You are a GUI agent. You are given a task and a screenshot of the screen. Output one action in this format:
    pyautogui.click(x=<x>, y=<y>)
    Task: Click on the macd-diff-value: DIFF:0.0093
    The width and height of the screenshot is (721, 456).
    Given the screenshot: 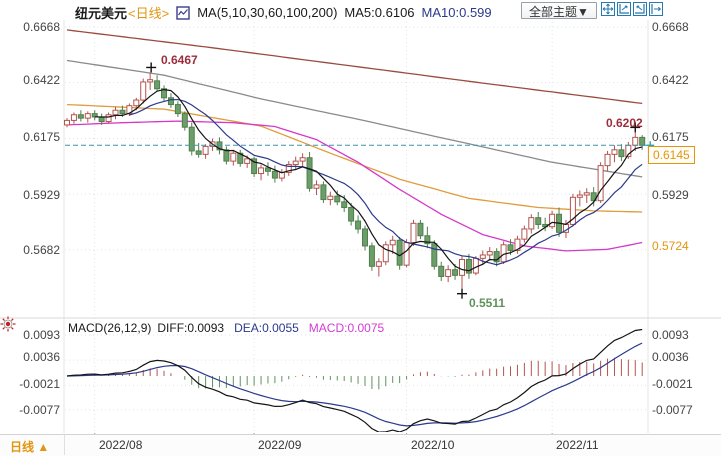 What is the action you would take?
    pyautogui.click(x=191, y=328)
    